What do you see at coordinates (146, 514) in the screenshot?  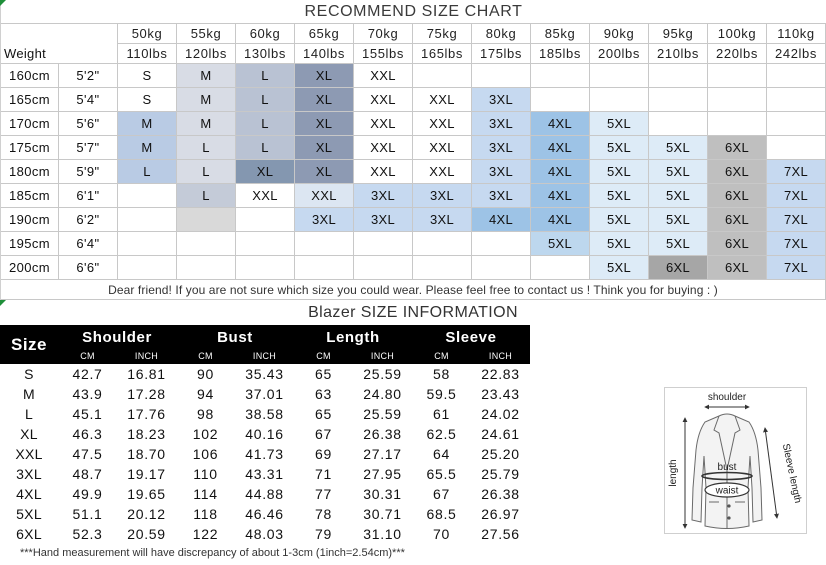 I see `measurement-cell: 20.12` at bounding box center [146, 514].